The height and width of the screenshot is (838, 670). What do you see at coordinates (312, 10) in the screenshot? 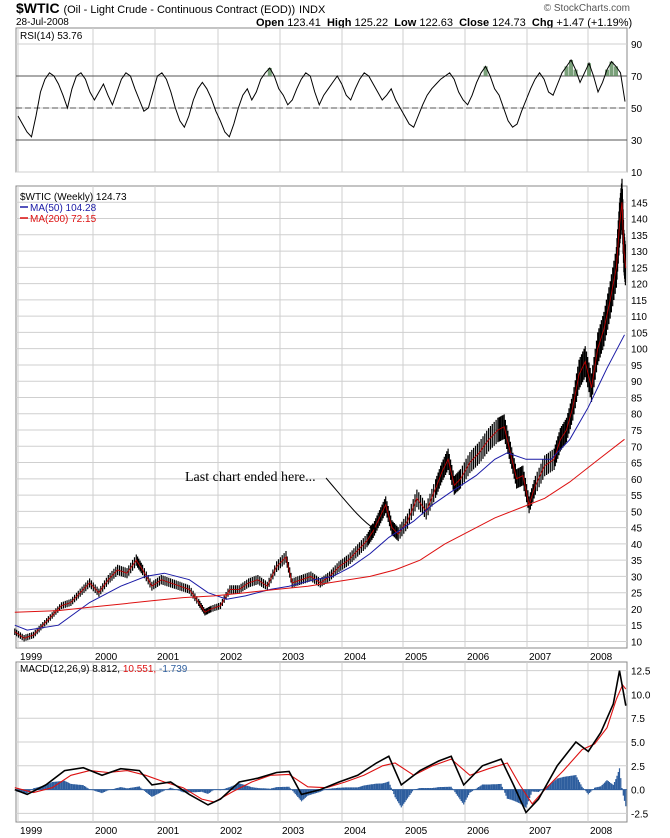
I see `exchange: INDX` at bounding box center [312, 10].